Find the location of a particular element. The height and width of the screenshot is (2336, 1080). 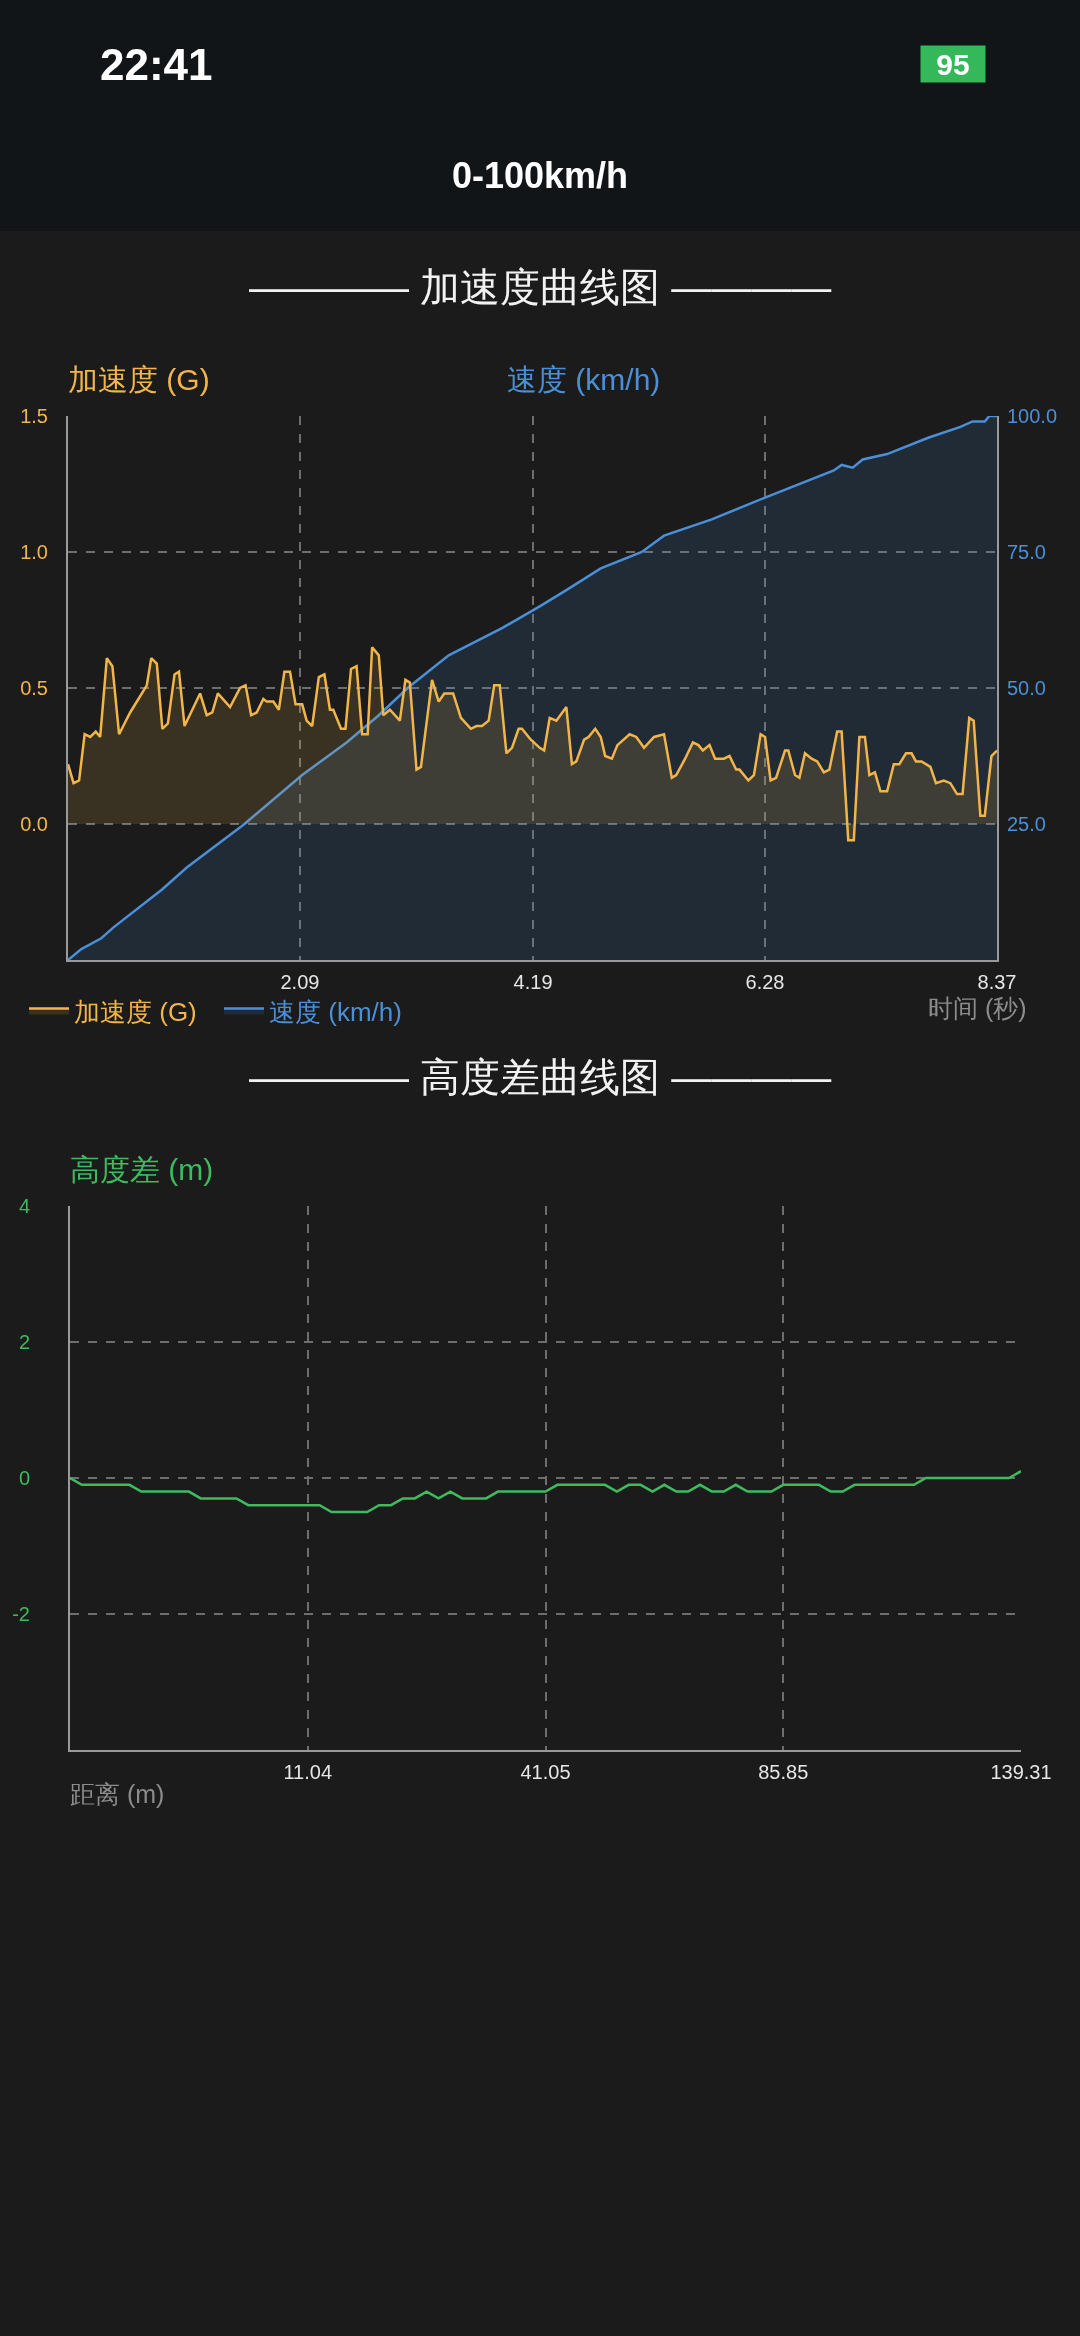

y-axis-title: 加速度 (G) is located at coordinates (139, 379).